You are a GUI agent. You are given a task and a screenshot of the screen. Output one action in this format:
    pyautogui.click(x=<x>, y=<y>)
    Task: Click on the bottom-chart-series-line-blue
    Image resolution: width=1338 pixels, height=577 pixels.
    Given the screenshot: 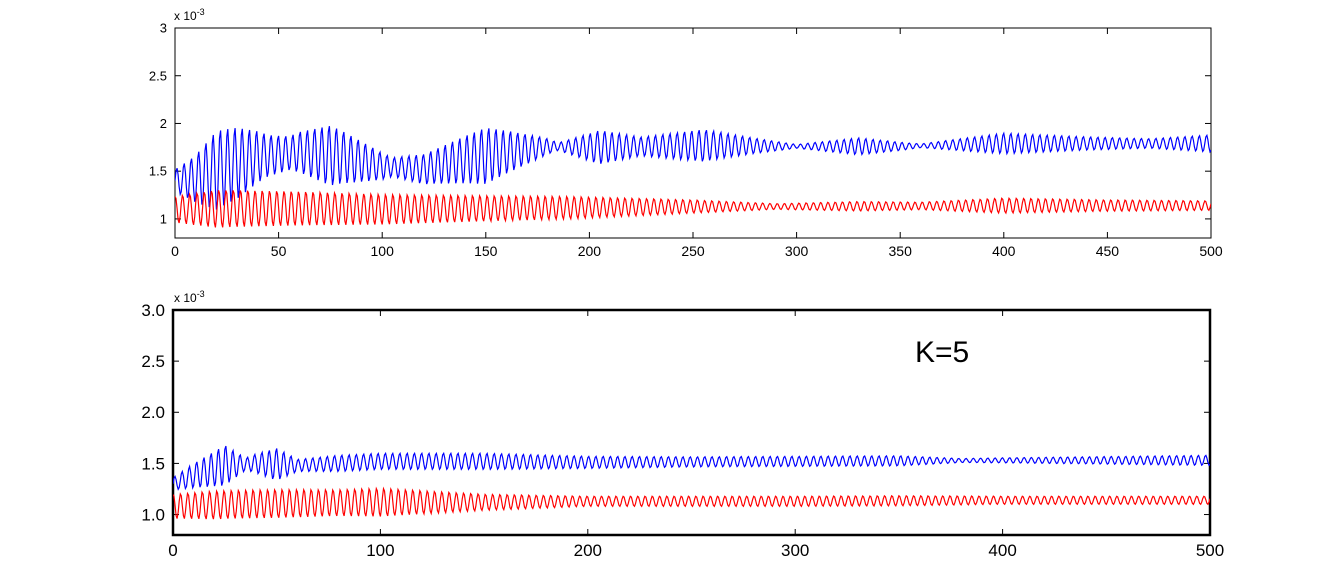 What is the action you would take?
    pyautogui.click(x=691, y=468)
    